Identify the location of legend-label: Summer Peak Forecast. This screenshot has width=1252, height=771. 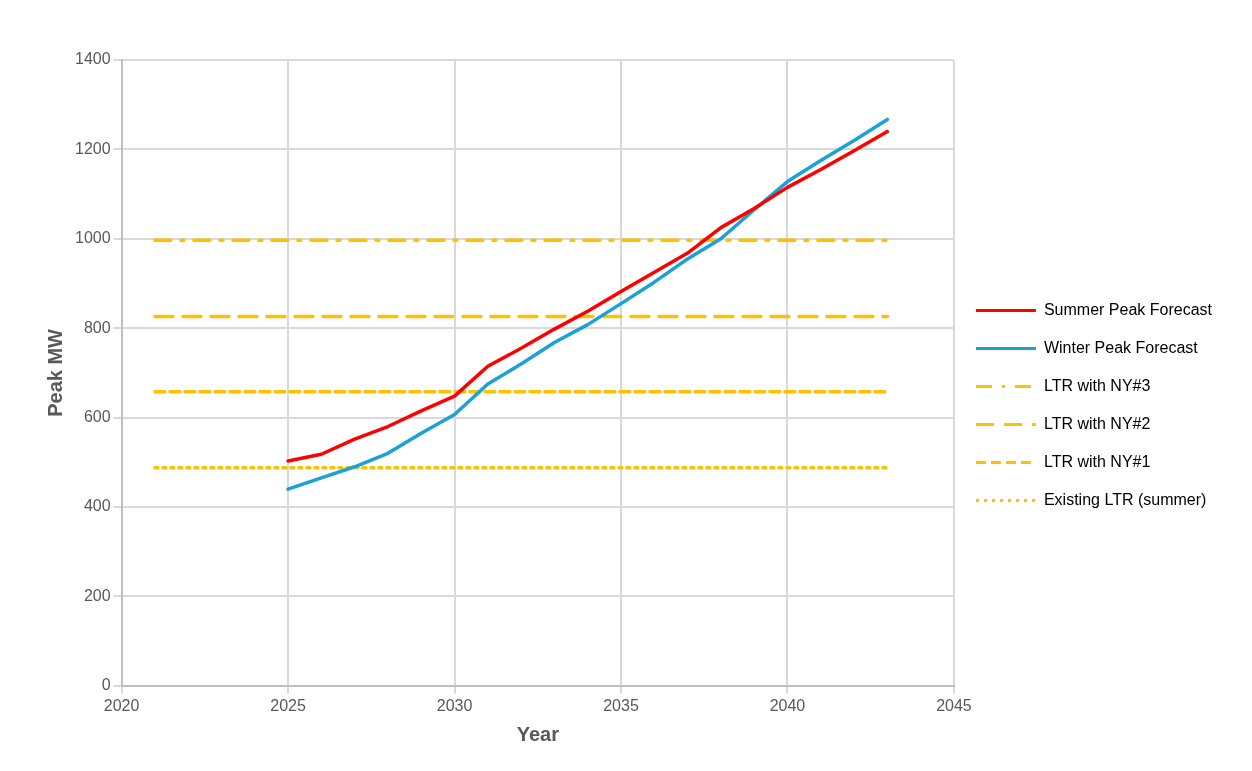
(1128, 309).